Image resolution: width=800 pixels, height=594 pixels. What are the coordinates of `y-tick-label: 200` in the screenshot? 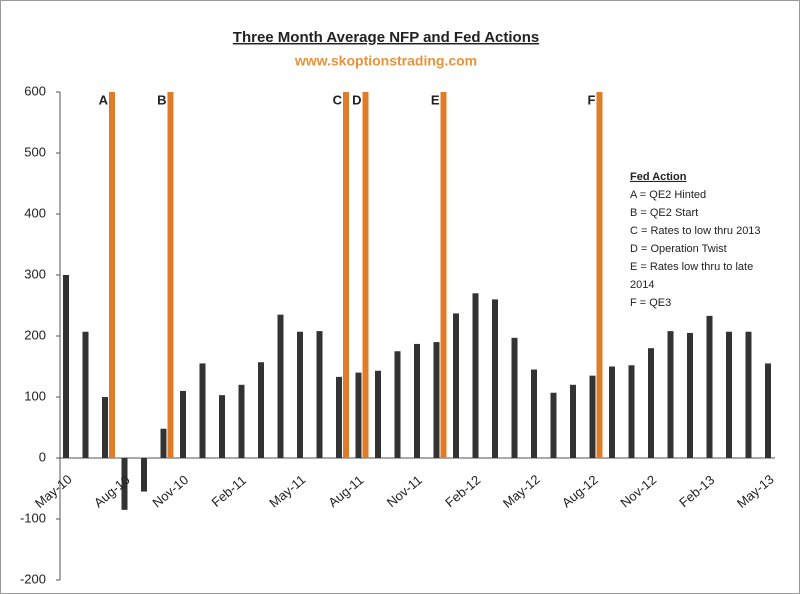 It's located at (35, 334).